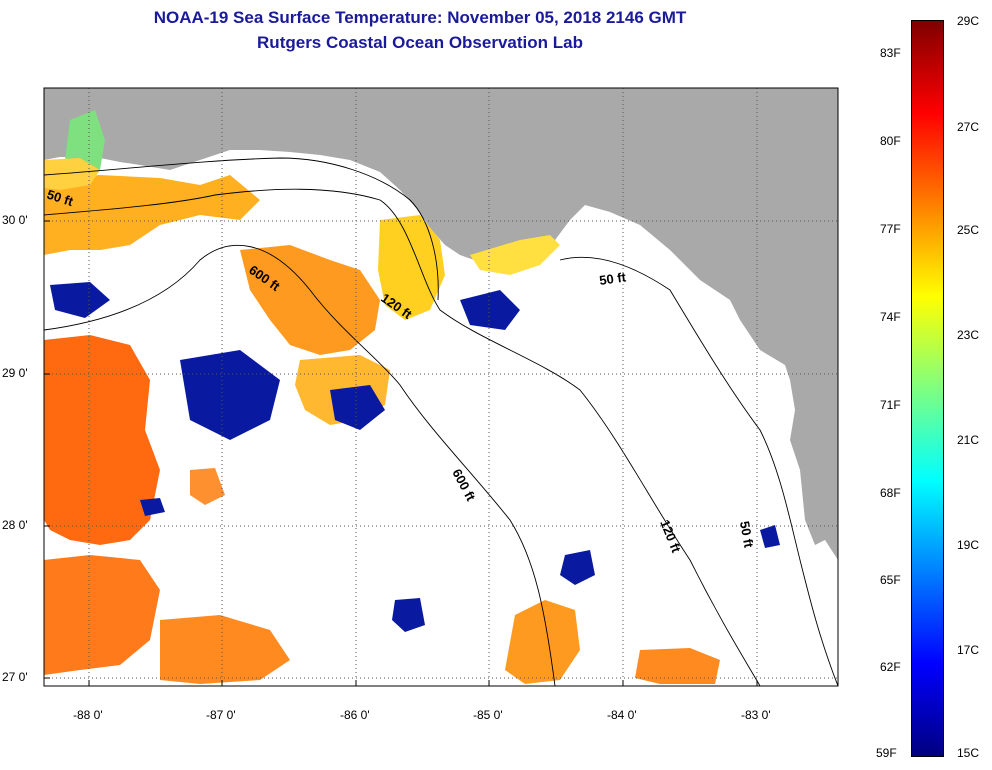 The width and height of the screenshot is (992, 770). I want to click on colorbar-c-label: 29C, so click(968, 21).